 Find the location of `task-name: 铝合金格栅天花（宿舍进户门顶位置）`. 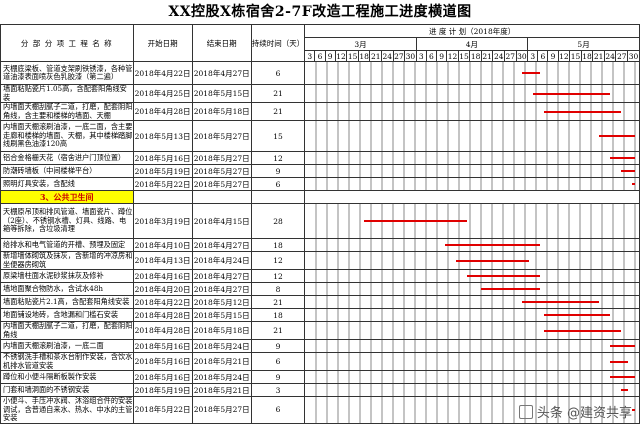

task-name: 铝合金格栅天花（宿舍进户门顶位置） is located at coordinates (67, 158).